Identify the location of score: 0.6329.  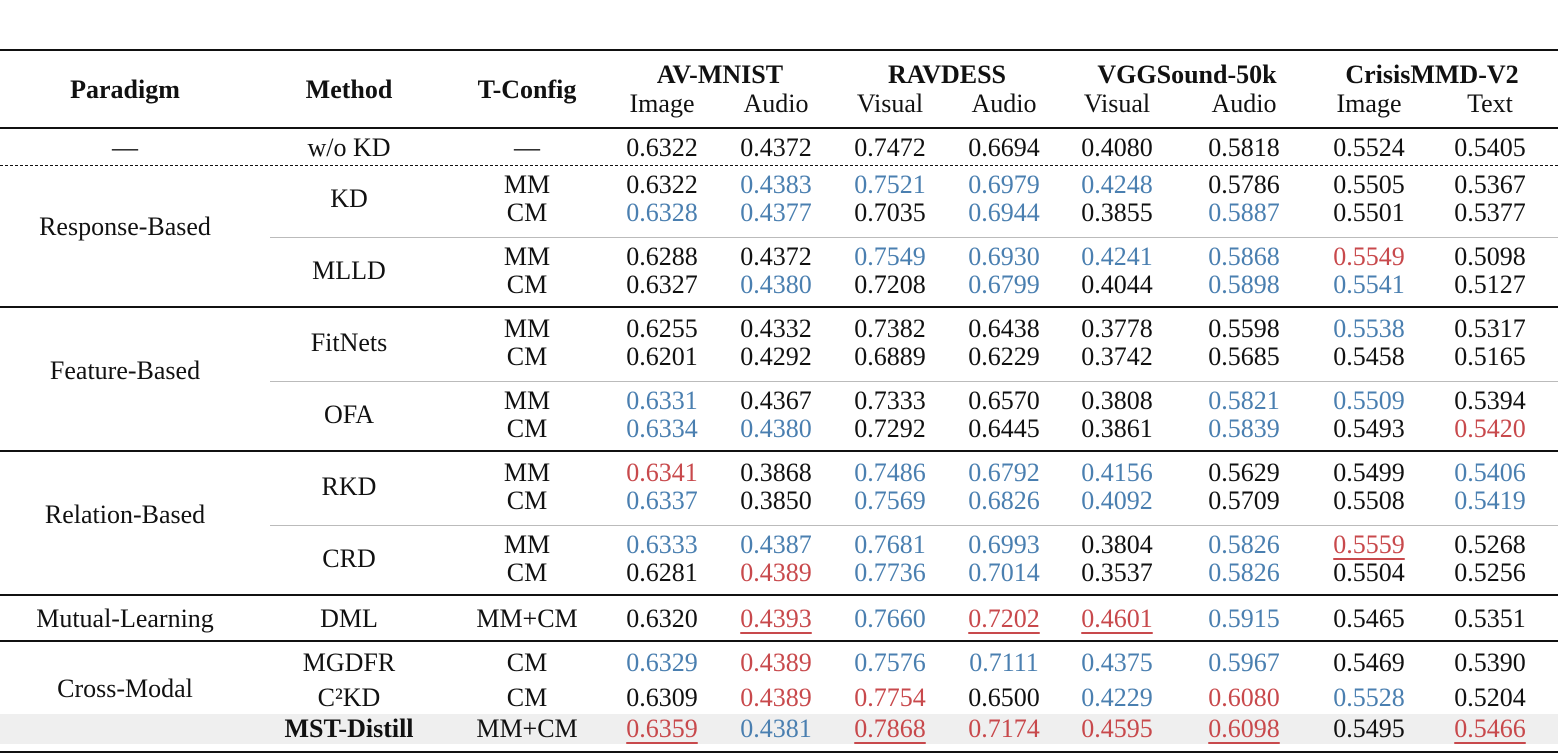
(662, 662).